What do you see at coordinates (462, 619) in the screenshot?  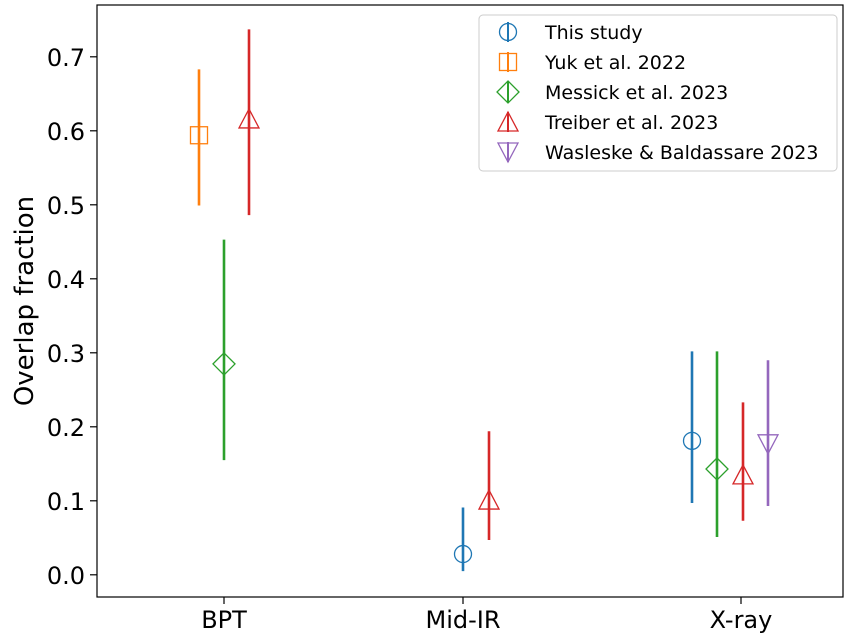 I see `x-tick-label: Mid-IR` at bounding box center [462, 619].